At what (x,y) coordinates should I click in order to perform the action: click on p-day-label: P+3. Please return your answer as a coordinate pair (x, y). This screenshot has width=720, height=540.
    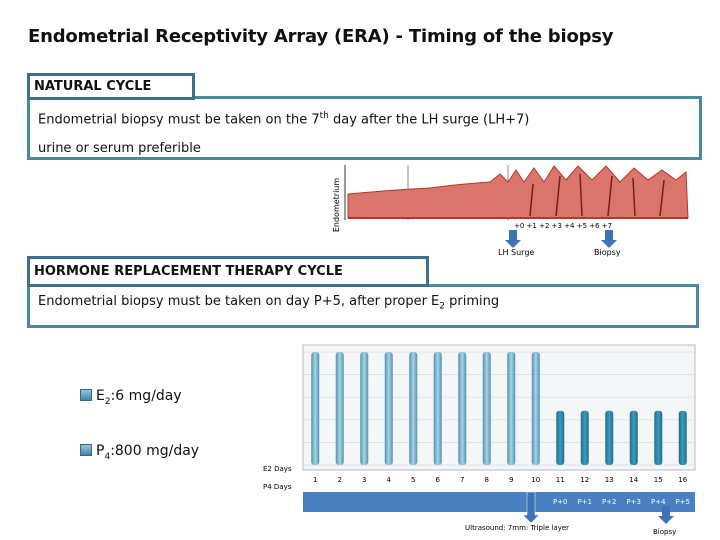
    Looking at the image, I should click on (633, 502).